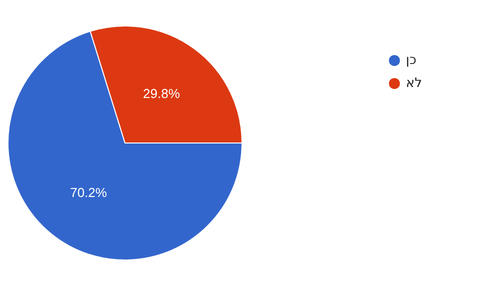 Image resolution: width=477 pixels, height=302 pixels. I want to click on data-label: 70.2%, so click(89, 192).